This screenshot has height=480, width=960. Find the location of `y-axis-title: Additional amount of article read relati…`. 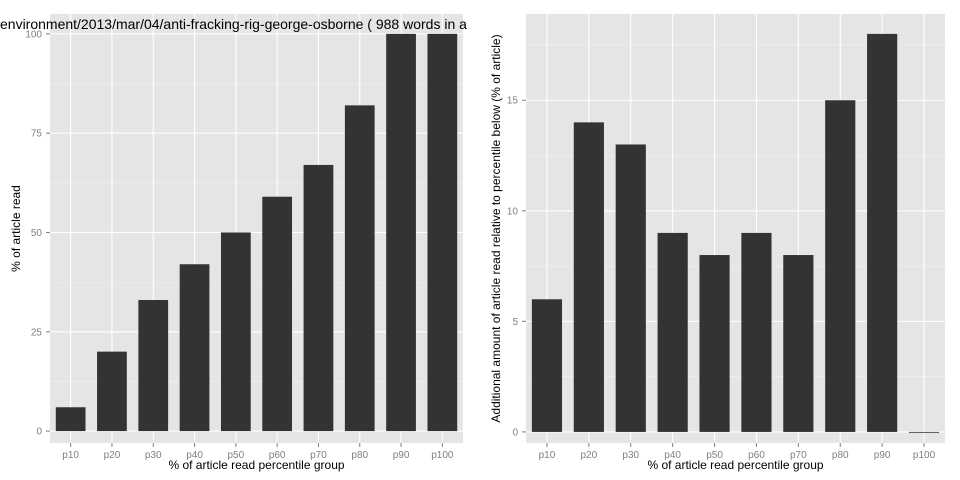

y-axis-title: Additional amount of article read relati… is located at coordinates (496, 228).